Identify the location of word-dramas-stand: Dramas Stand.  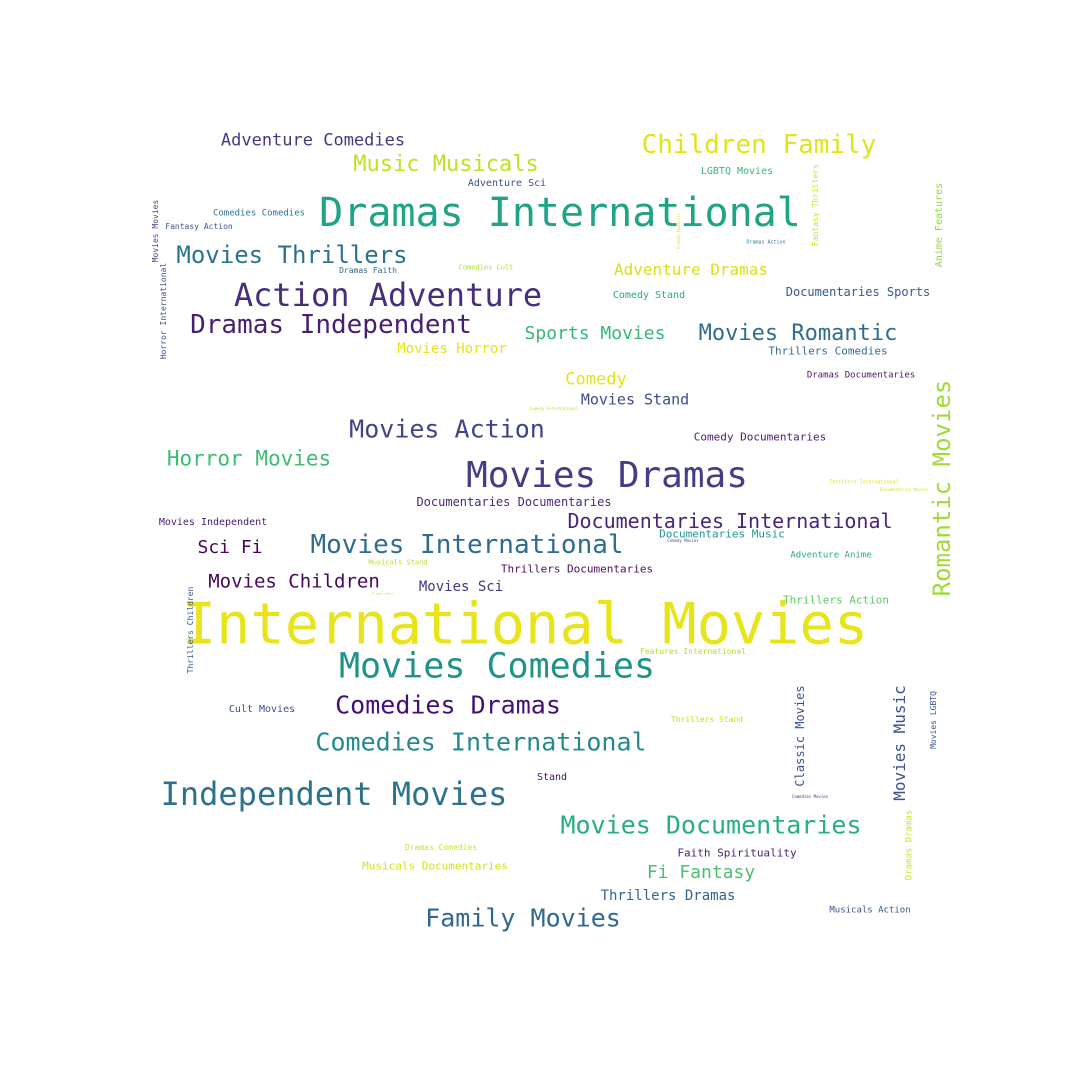
(383, 593).